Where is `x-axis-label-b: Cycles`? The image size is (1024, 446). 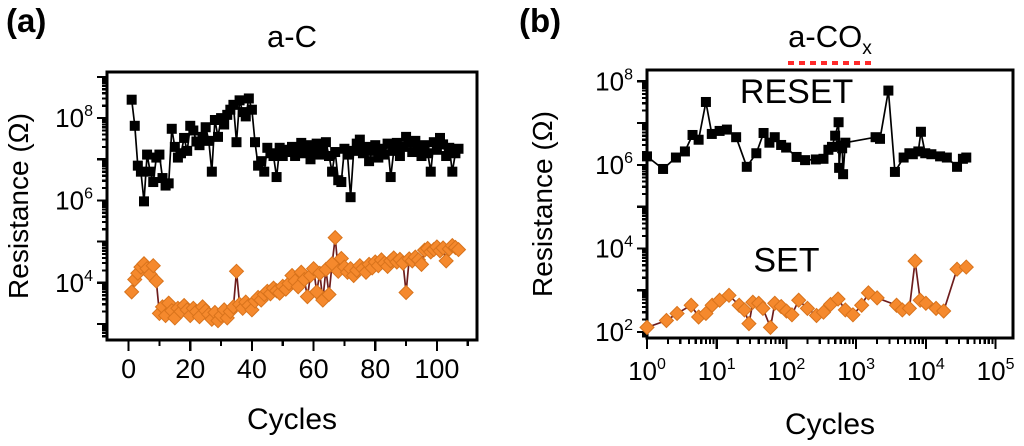 x-axis-label-b: Cycles is located at coordinates (829, 424).